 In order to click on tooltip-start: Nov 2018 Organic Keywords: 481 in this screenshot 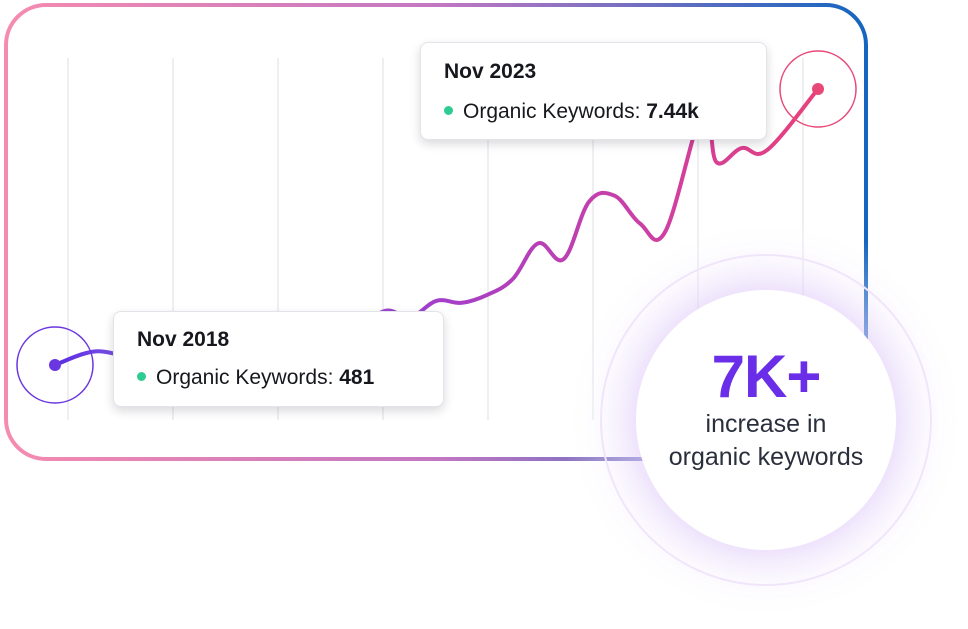, I will do `click(278, 359)`.